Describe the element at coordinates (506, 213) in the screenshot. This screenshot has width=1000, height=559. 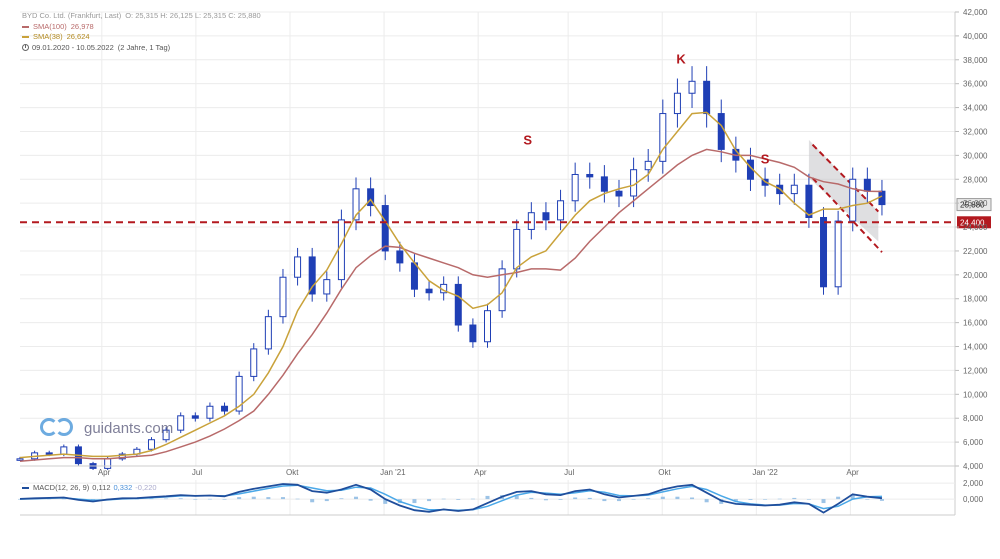
I see `support-line: 24,400 25,880` at that location.